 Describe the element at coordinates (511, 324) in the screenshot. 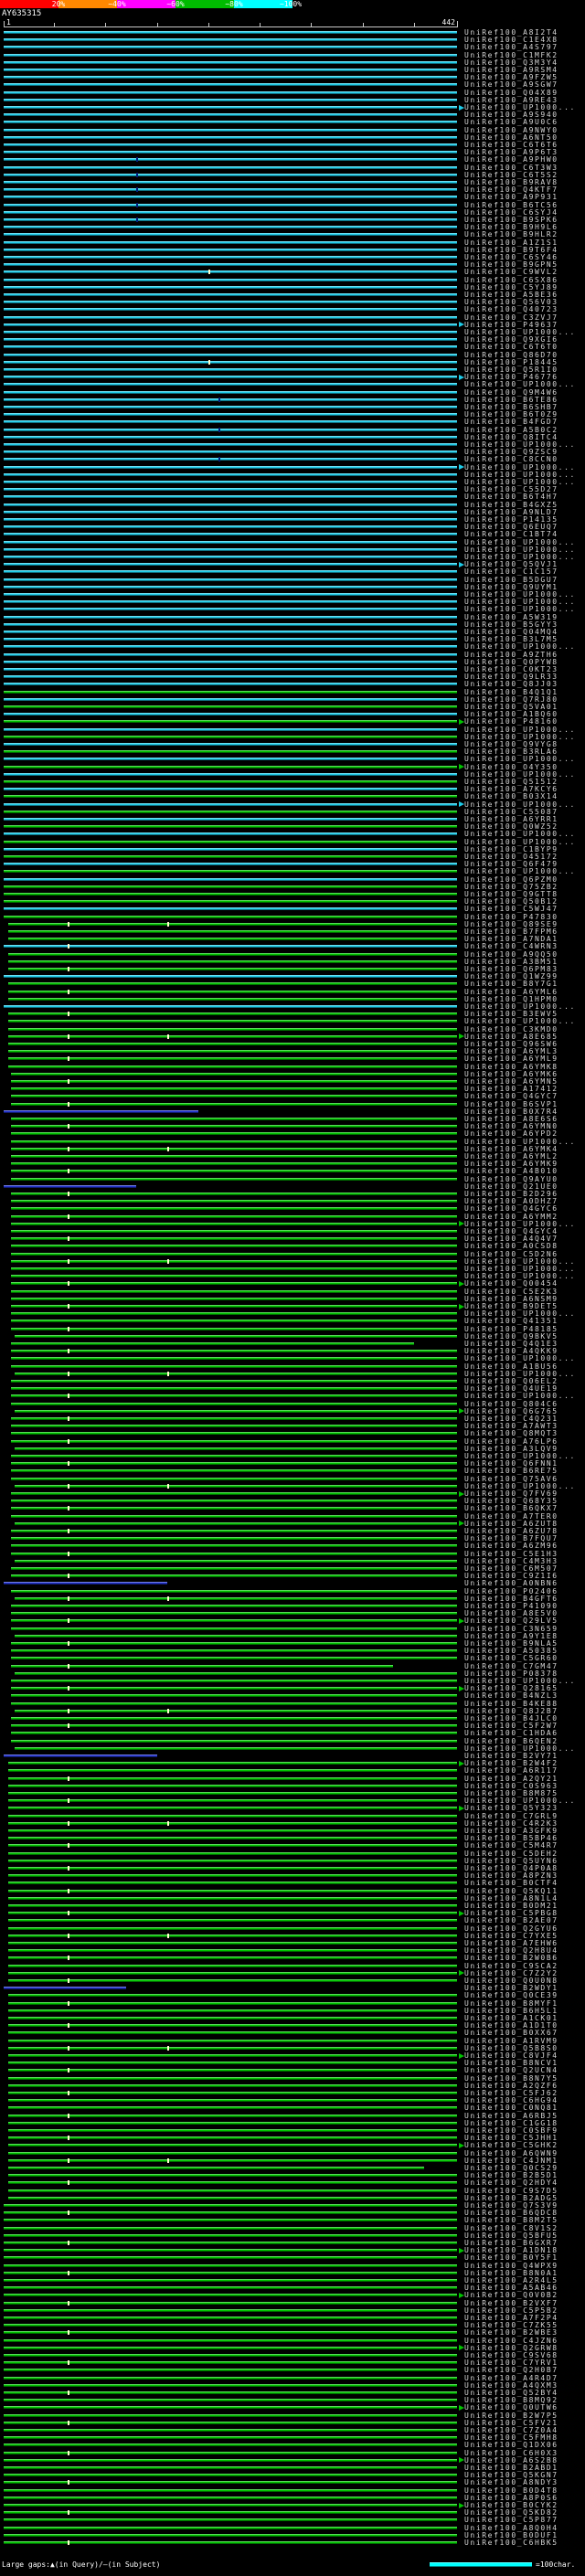

I see `hit-label: UniRef100_P49637` at that location.